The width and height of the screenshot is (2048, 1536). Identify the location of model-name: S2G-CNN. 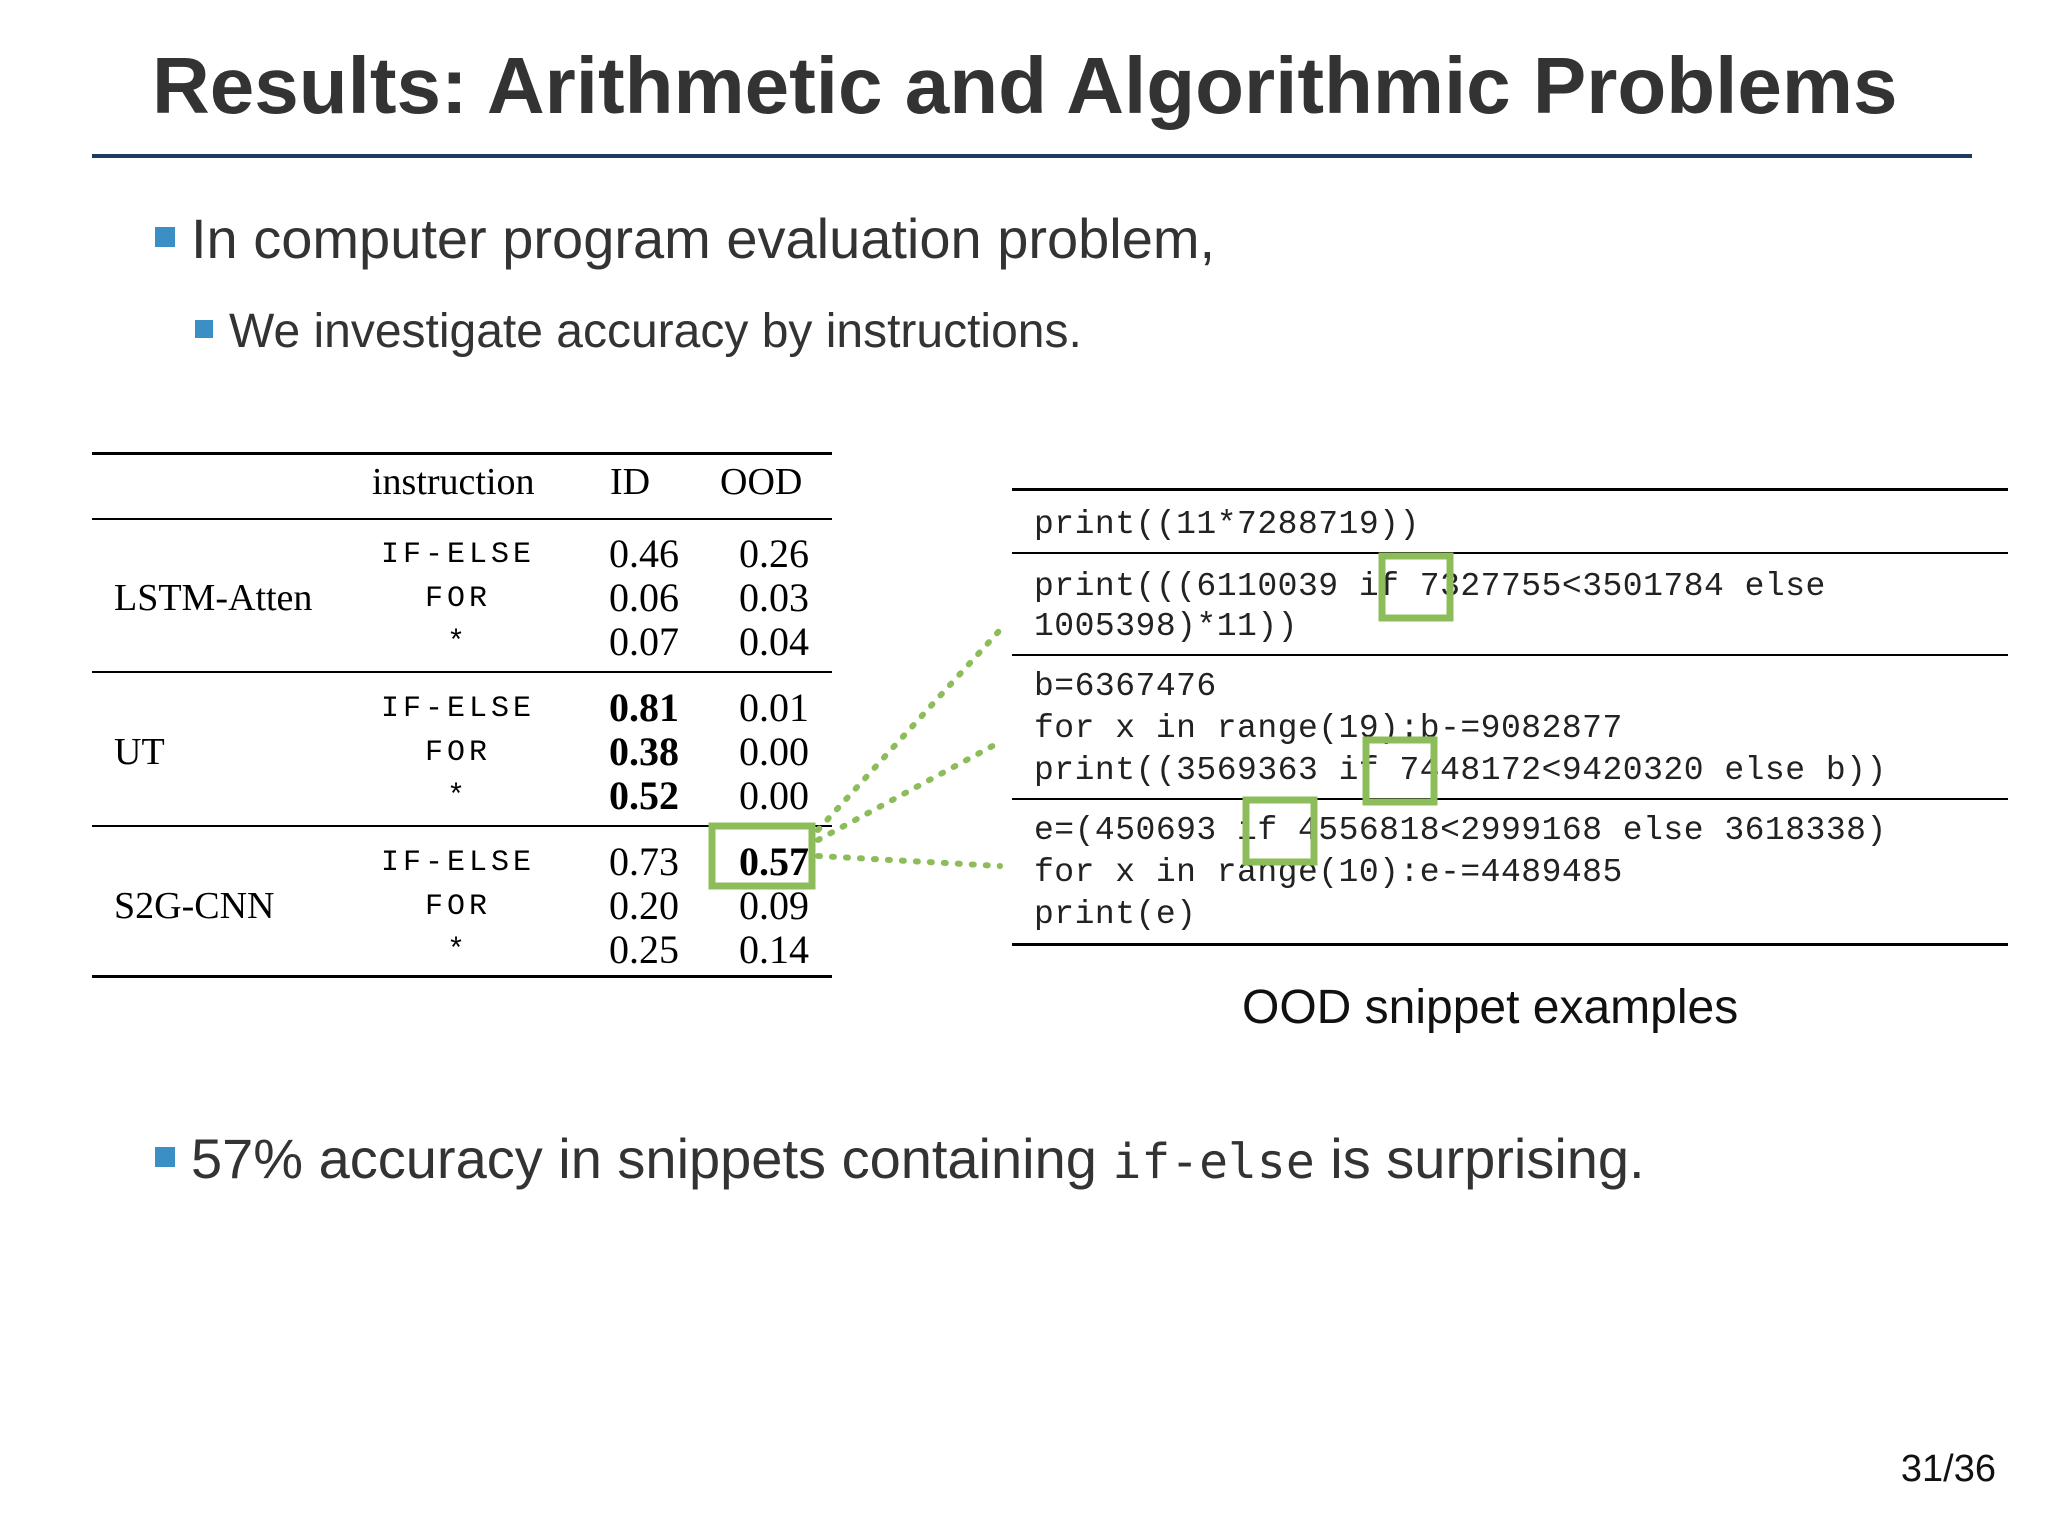
(194, 906).